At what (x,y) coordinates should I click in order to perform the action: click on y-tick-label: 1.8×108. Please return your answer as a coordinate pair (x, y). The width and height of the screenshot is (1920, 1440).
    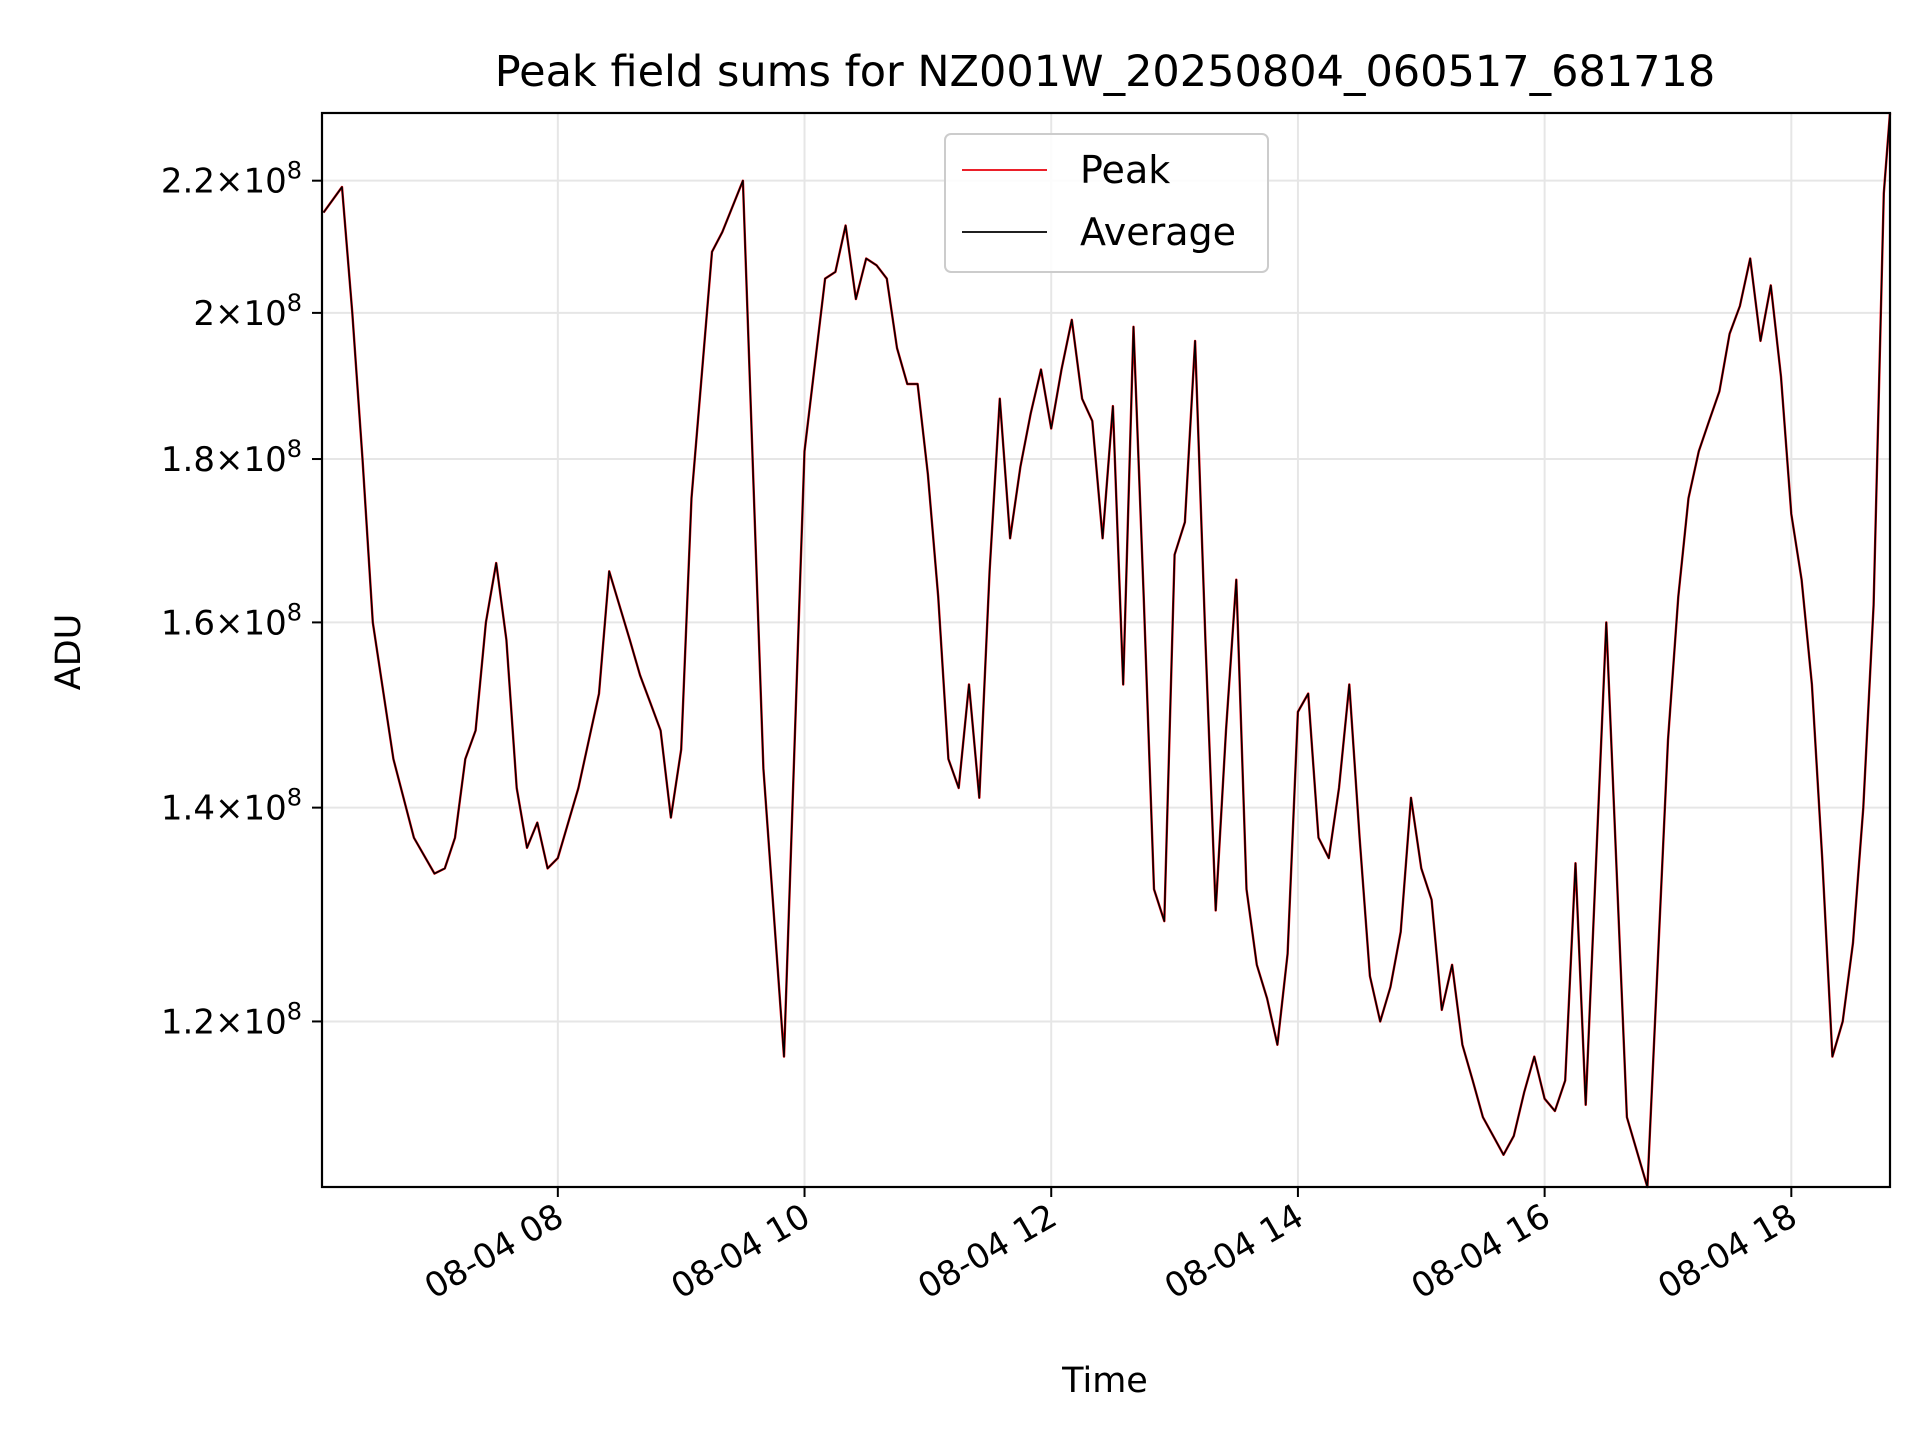
    Looking at the image, I should click on (231, 457).